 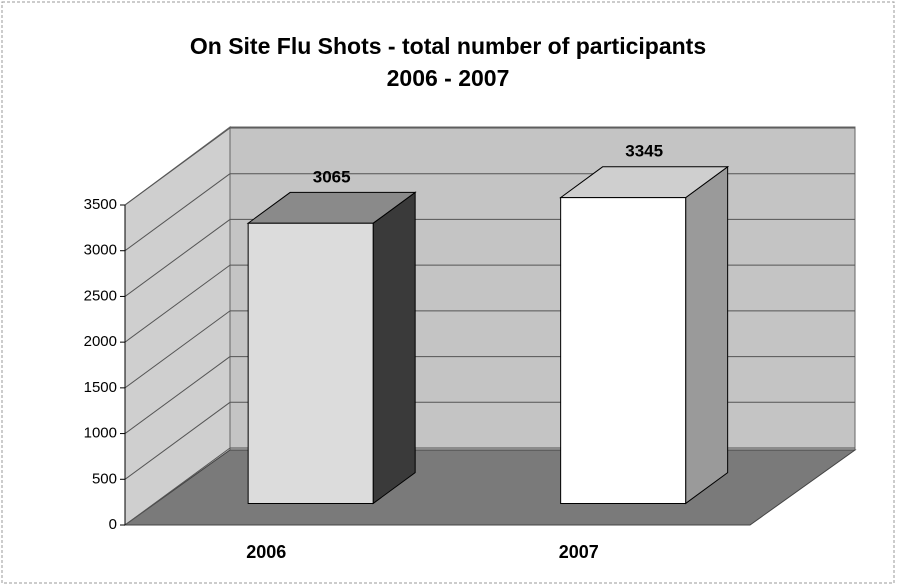 I want to click on y-tick-label: 0, so click(x=113, y=524).